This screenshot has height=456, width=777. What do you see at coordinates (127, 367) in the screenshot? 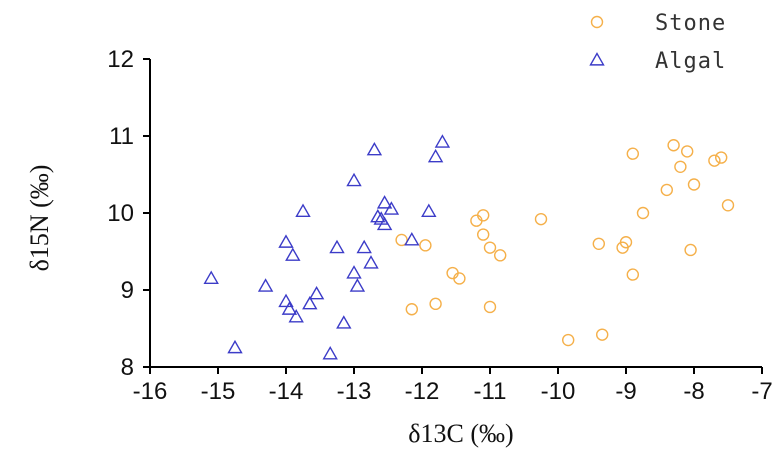
I see `y-tick-label: 8` at bounding box center [127, 367].